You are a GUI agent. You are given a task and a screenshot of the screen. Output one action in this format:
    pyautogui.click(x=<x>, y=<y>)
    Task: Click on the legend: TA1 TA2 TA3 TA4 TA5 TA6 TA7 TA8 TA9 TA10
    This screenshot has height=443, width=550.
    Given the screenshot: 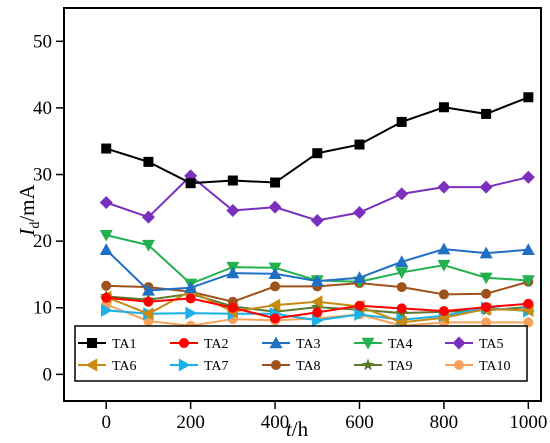 What is the action you would take?
    pyautogui.click(x=301, y=353)
    